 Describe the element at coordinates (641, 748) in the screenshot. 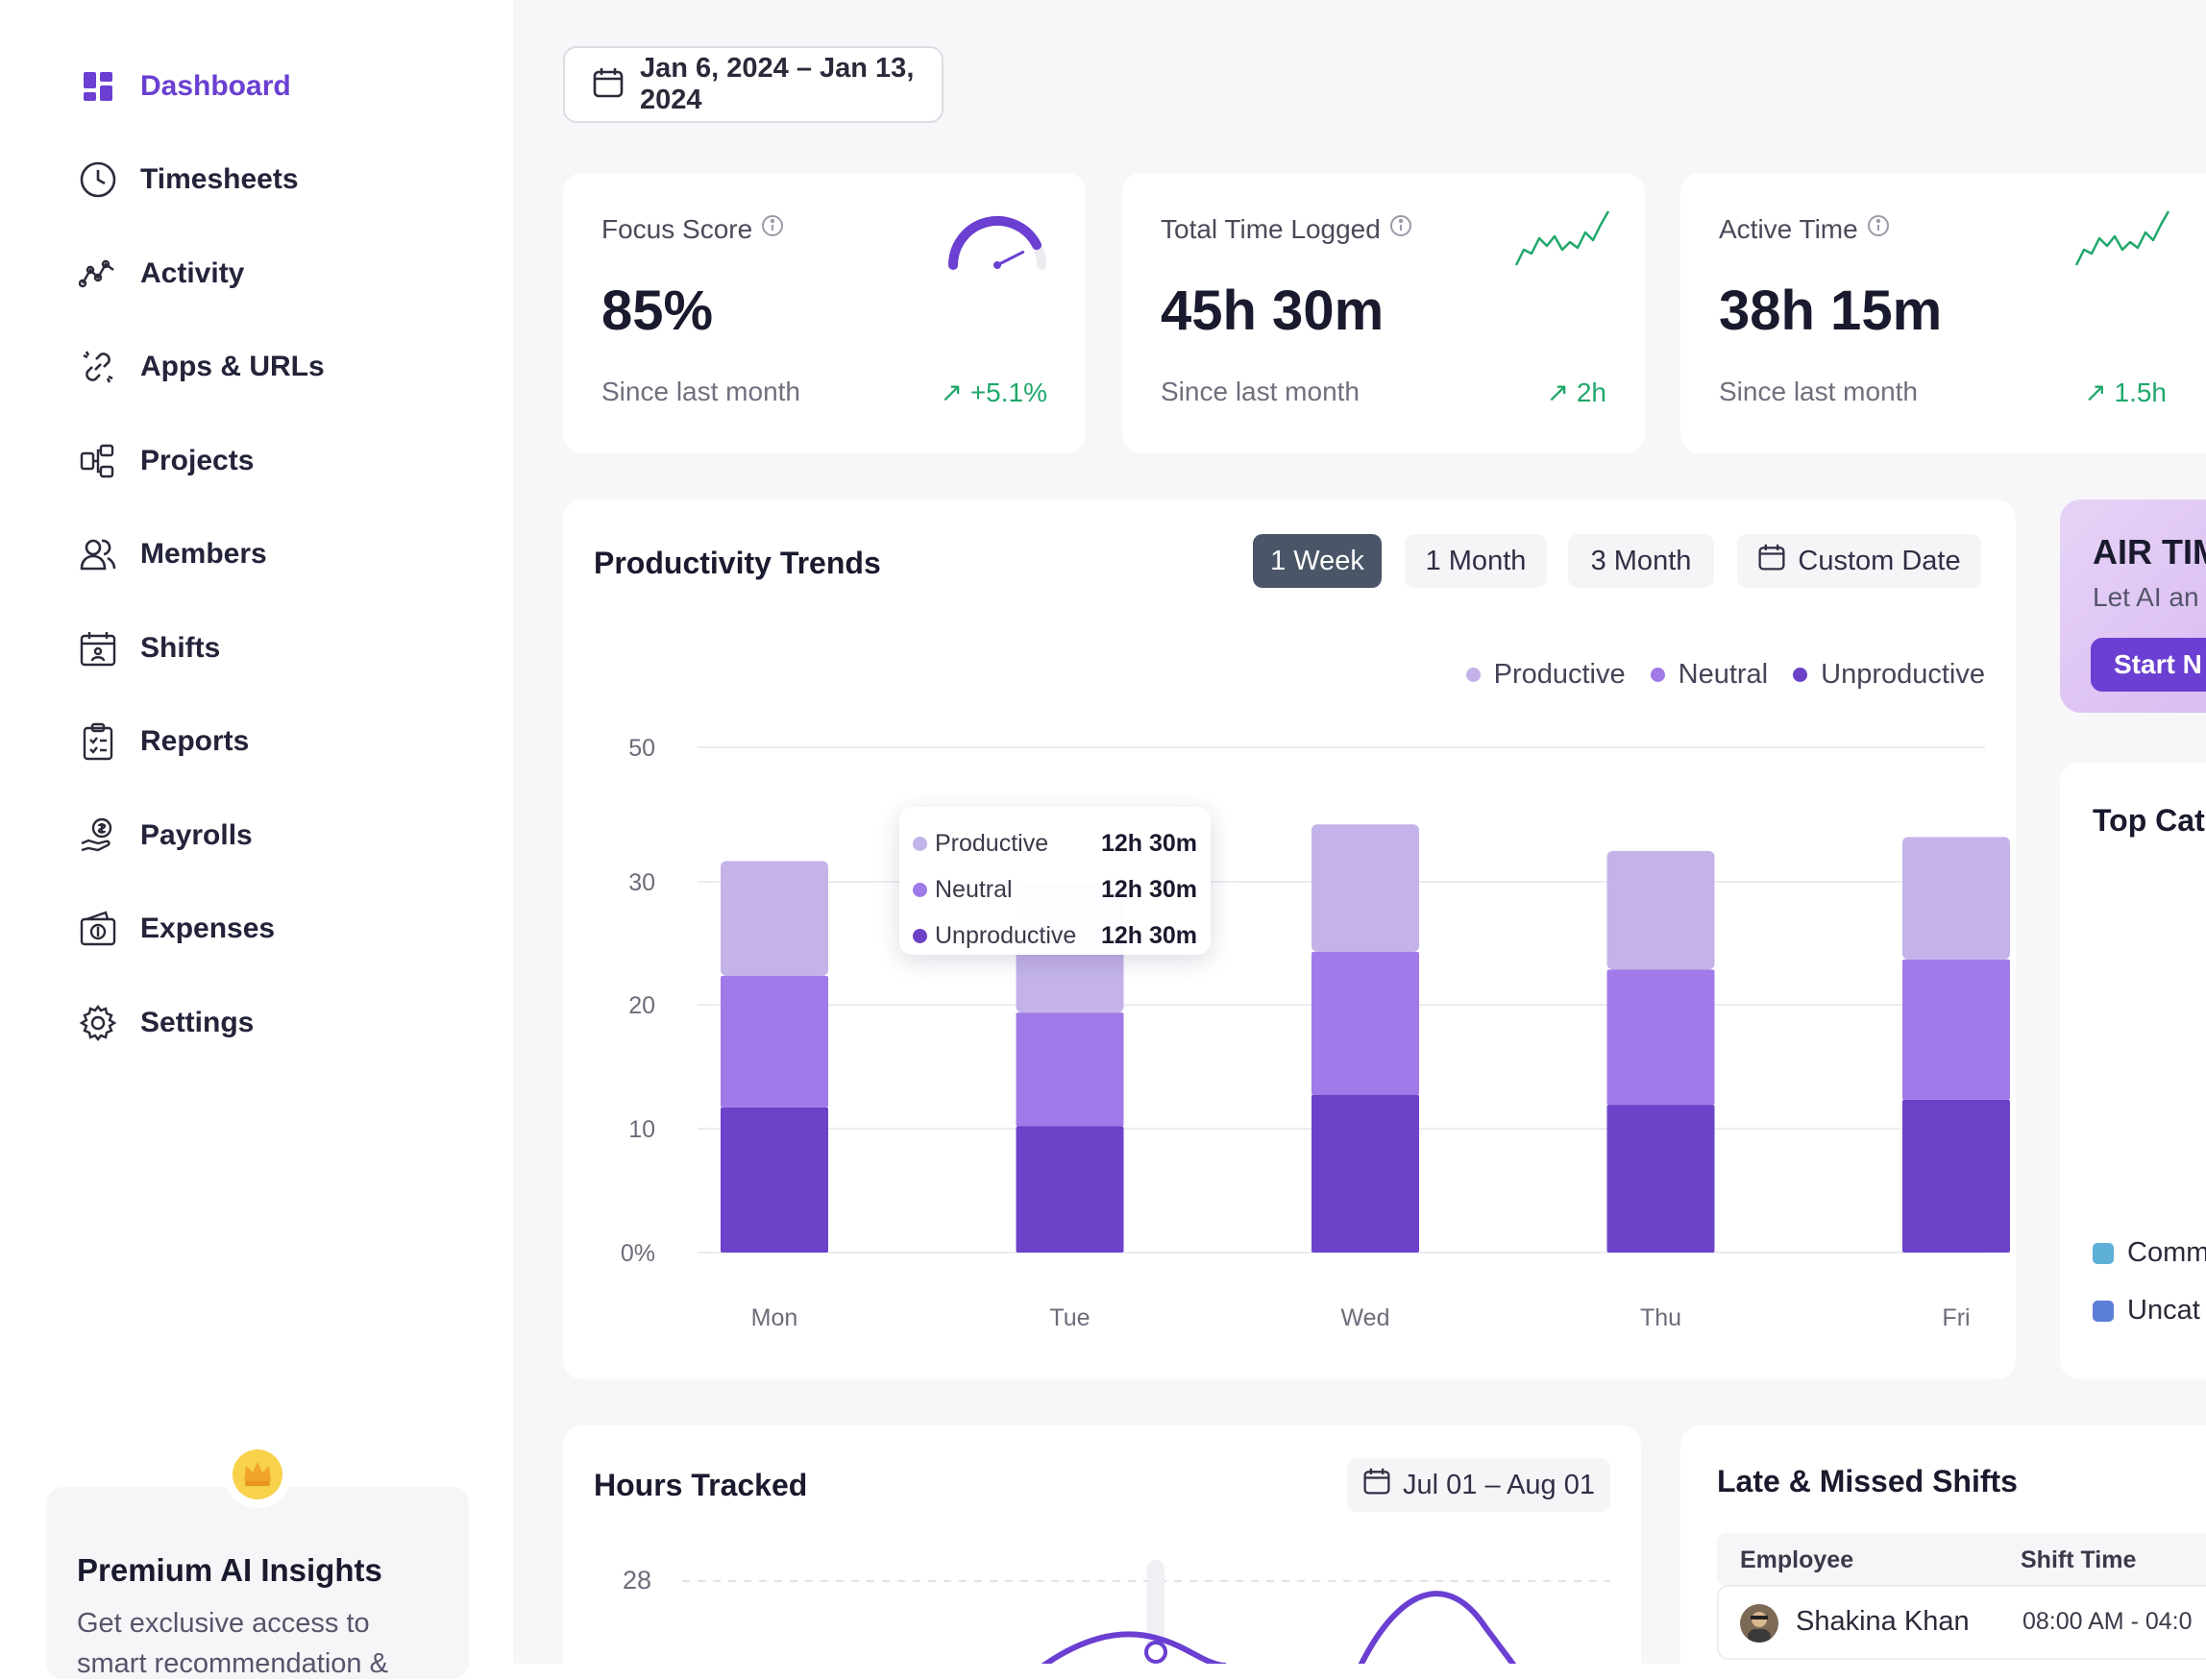

I see `y-tick-label: 50` at that location.